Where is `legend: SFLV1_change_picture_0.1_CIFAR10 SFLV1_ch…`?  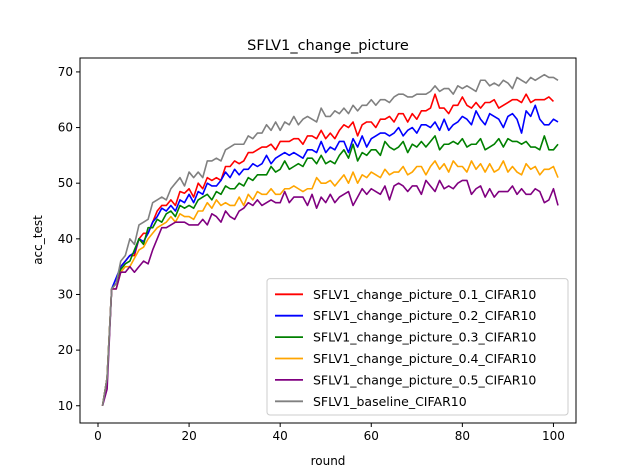 legend: SFLV1_change_picture_0.1_CIFAR10 SFLV1_ch… is located at coordinates (417, 347).